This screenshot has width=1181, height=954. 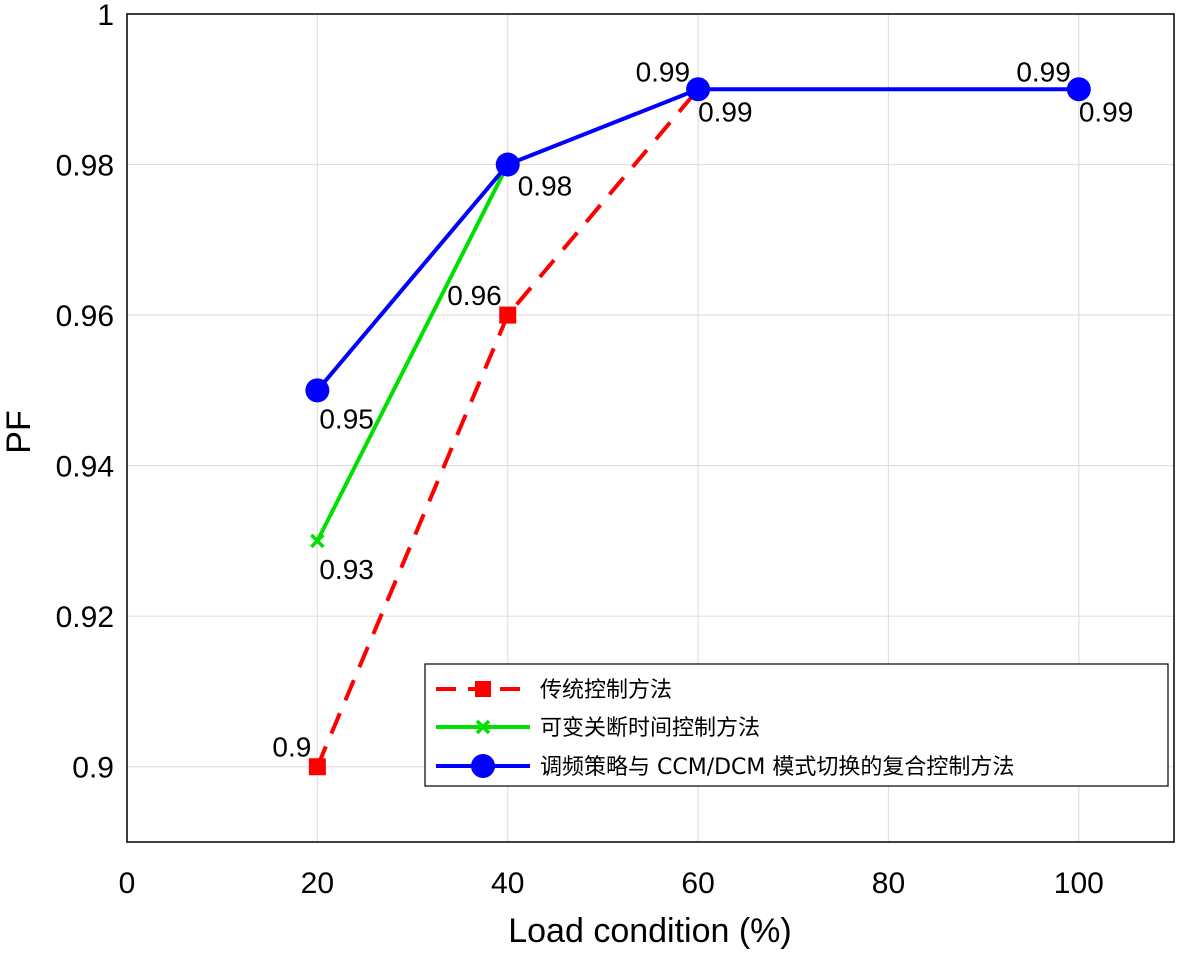 What do you see at coordinates (888, 883) in the screenshot?
I see `x-tick-label: 80` at bounding box center [888, 883].